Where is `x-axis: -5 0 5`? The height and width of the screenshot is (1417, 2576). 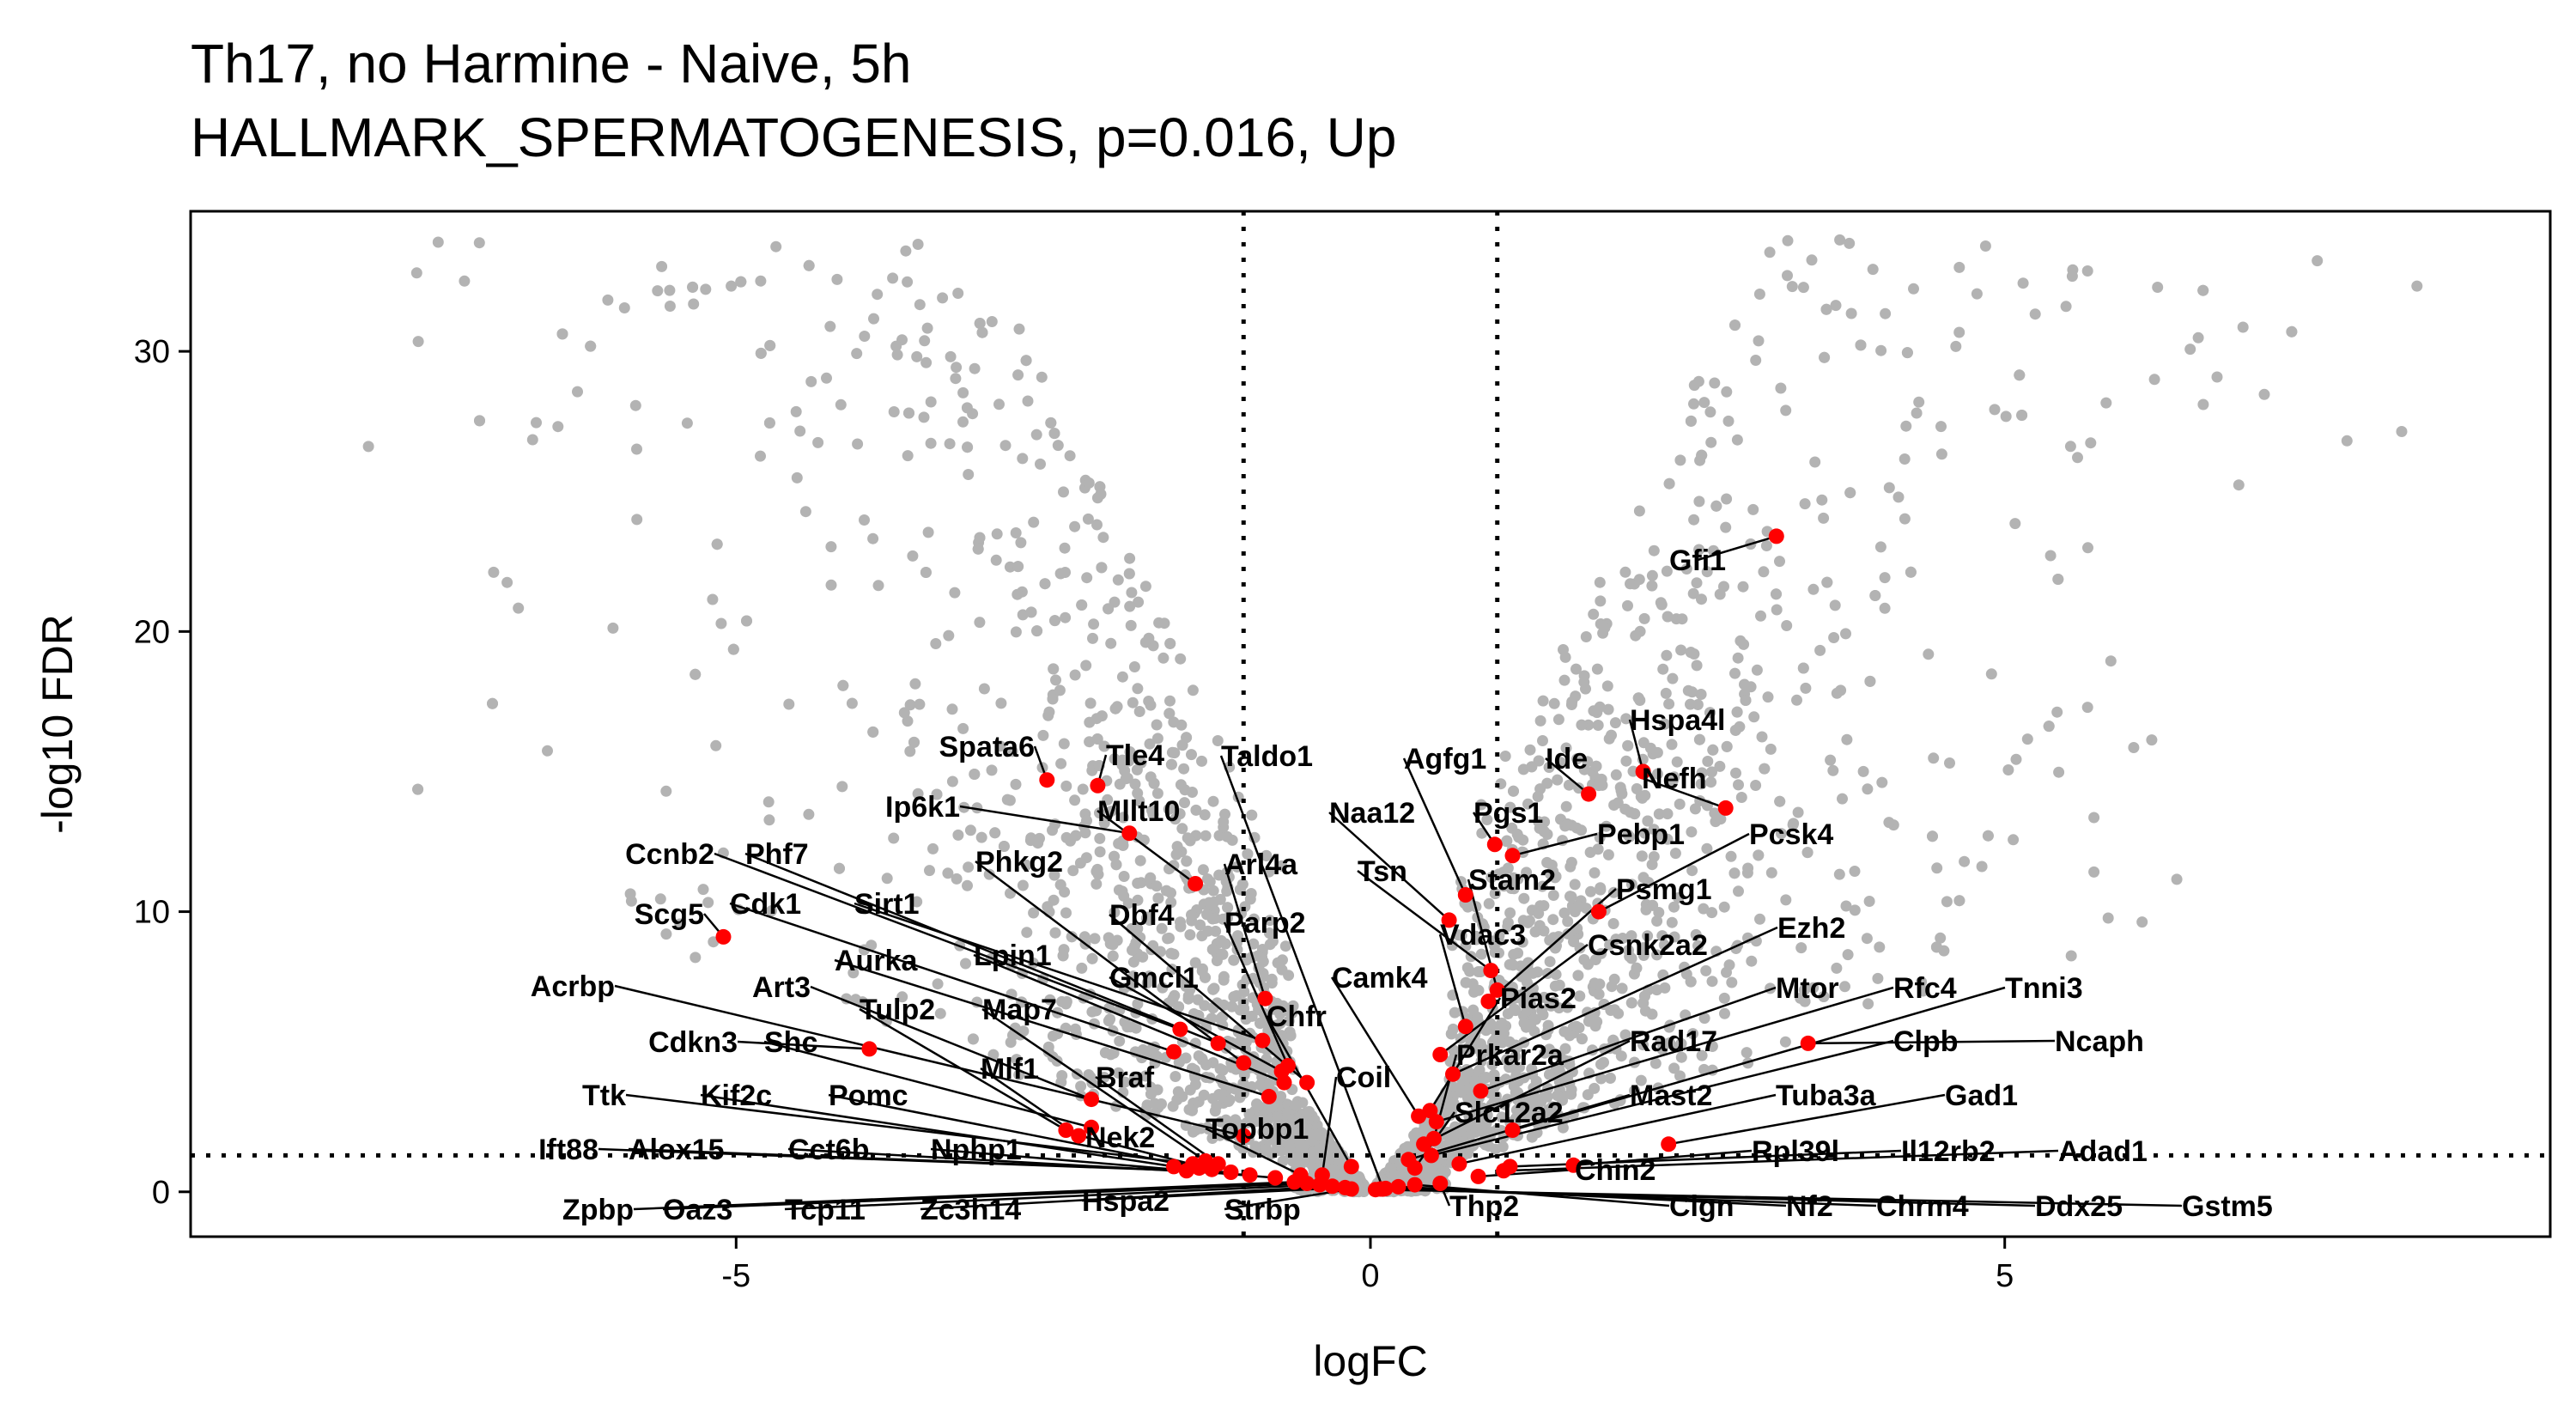
x-axis: -5 0 5 is located at coordinates (1367, 1265).